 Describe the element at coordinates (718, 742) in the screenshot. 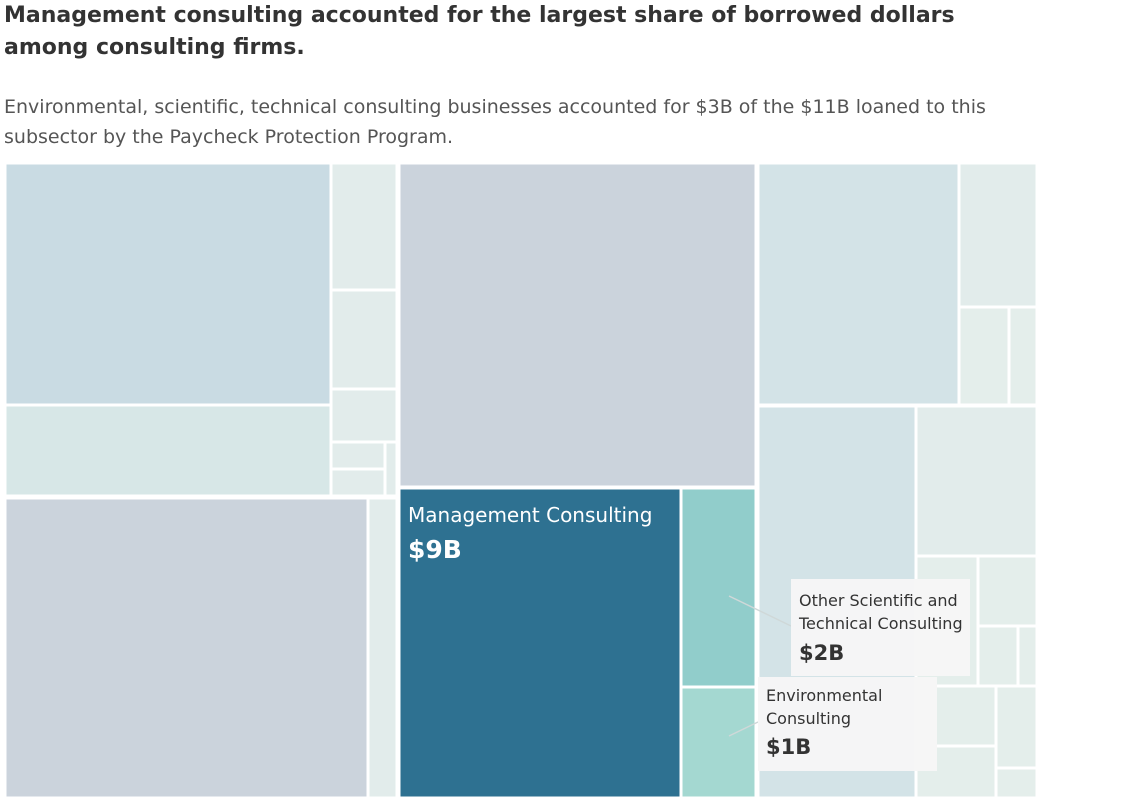

I see `environmental-consulting-tile` at that location.